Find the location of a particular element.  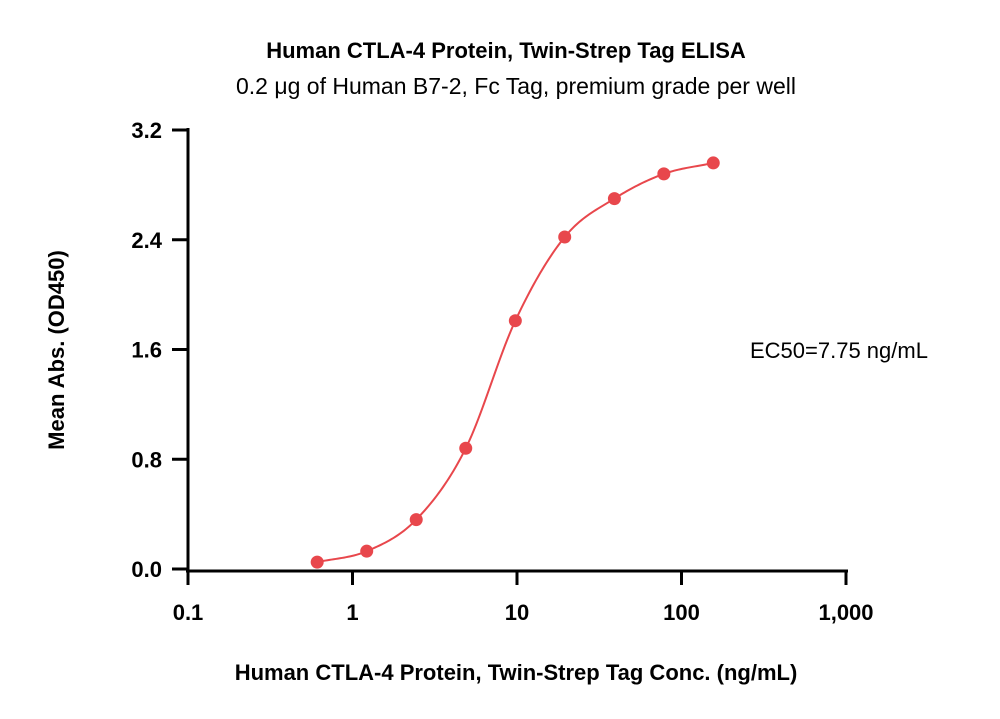

x-tick-label: 100 is located at coordinates (681, 612).